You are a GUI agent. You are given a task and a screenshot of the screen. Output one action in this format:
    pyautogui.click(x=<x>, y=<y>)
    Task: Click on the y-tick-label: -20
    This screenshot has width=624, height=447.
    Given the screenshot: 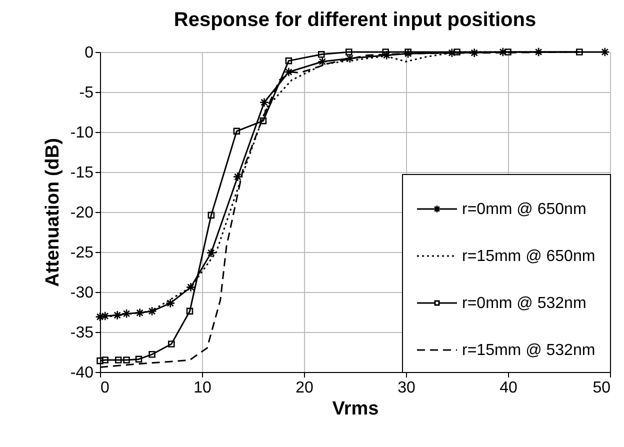 What is the action you would take?
    pyautogui.click(x=82, y=213)
    